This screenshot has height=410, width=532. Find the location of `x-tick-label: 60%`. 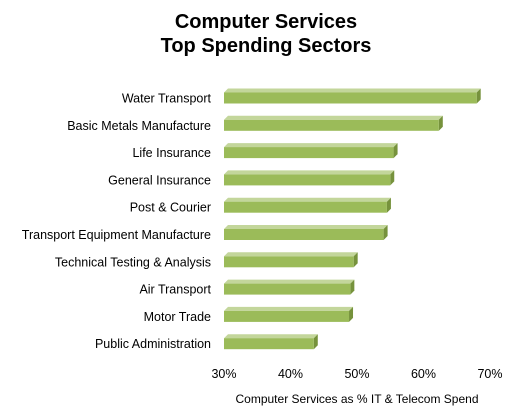

x-tick-label: 60% is located at coordinates (423, 374).